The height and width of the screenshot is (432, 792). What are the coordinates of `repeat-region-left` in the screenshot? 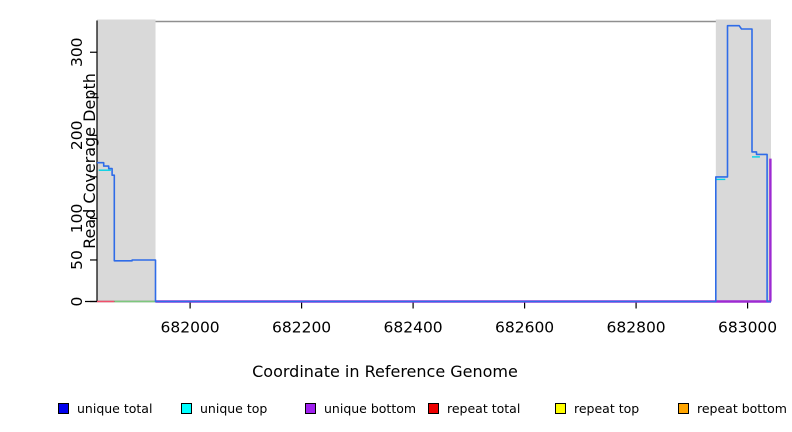 It's located at (126, 160).